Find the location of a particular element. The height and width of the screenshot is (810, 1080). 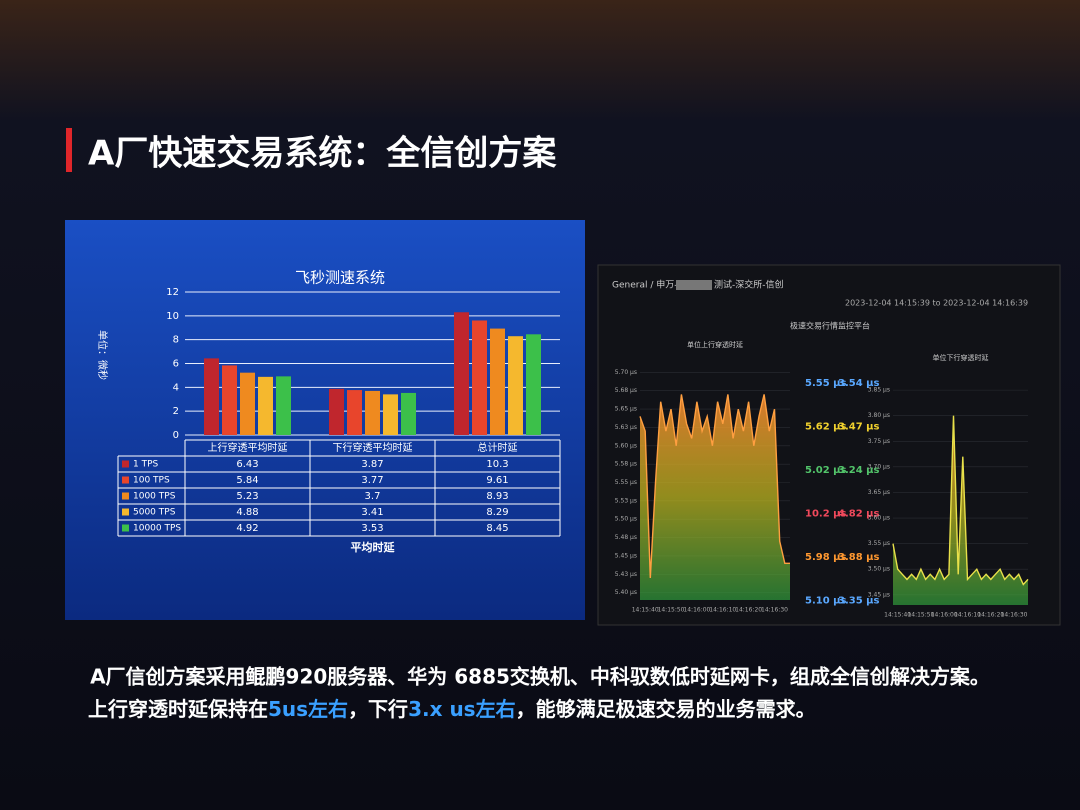

y-tick-label: 5.70 µs is located at coordinates (626, 372).